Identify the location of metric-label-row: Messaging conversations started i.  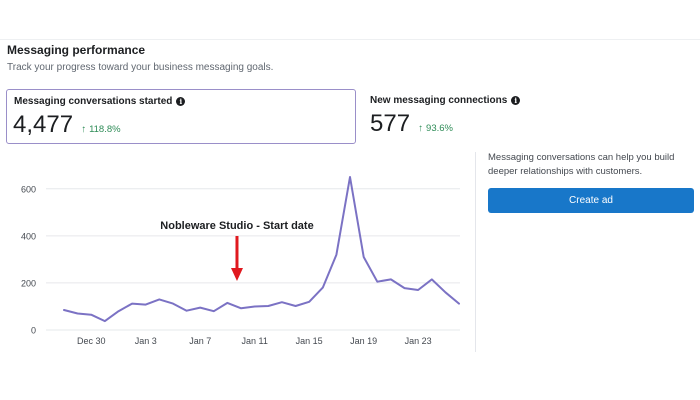
(100, 101).